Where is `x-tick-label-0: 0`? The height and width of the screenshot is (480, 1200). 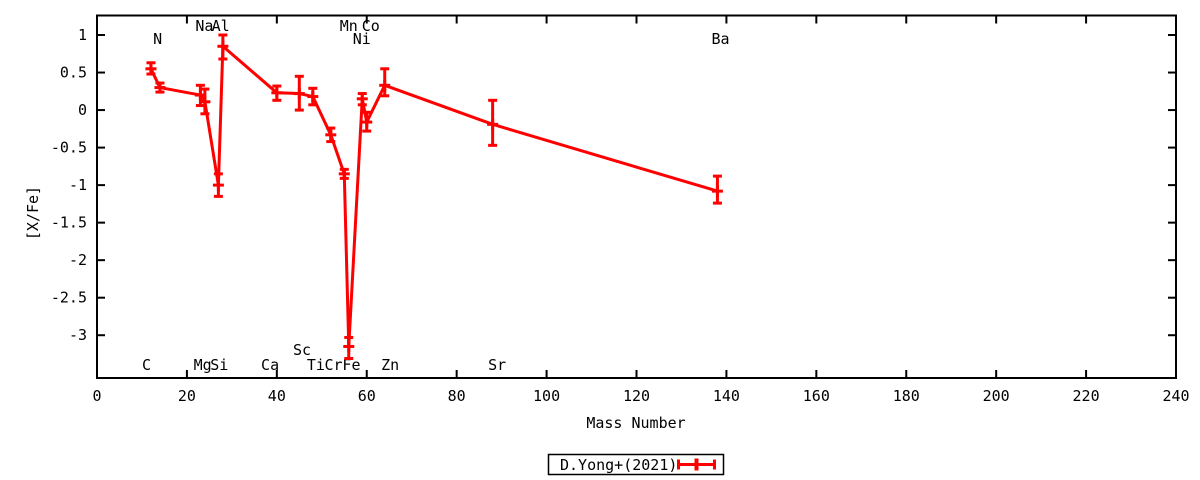
x-tick-label-0: 0 is located at coordinates (96, 396).